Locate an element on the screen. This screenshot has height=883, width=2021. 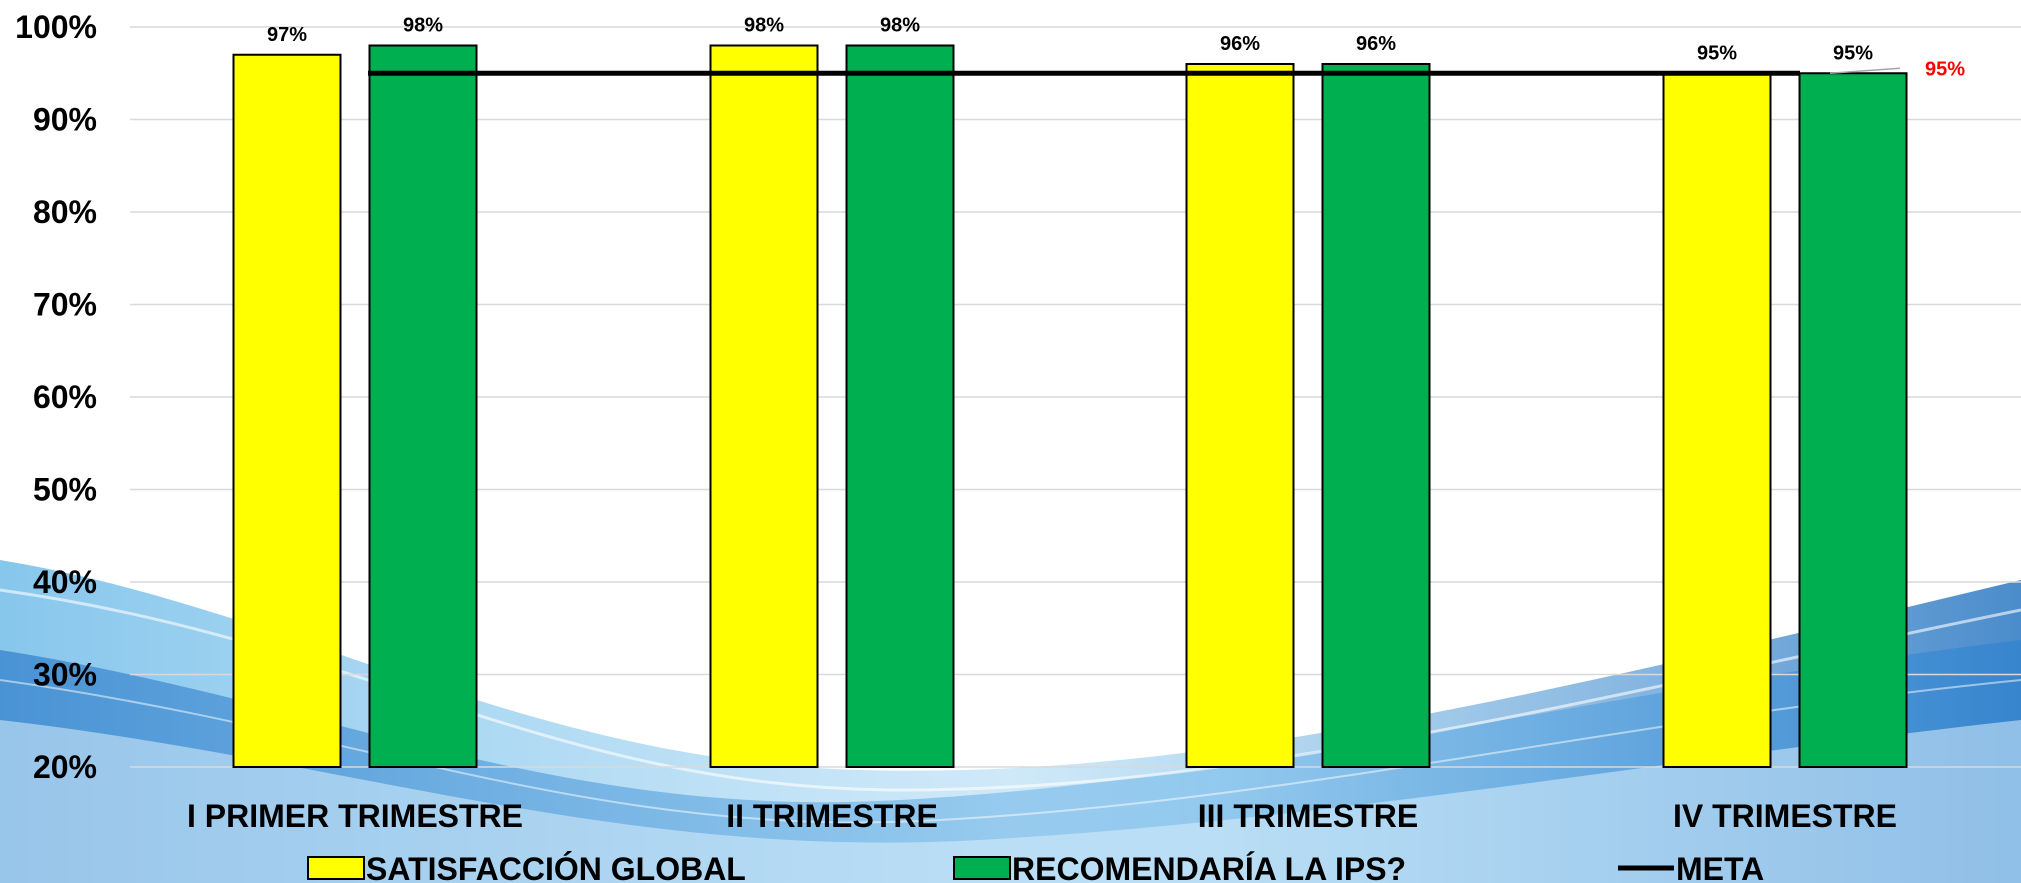
meta-line-group: 95% is located at coordinates (1166, 69).